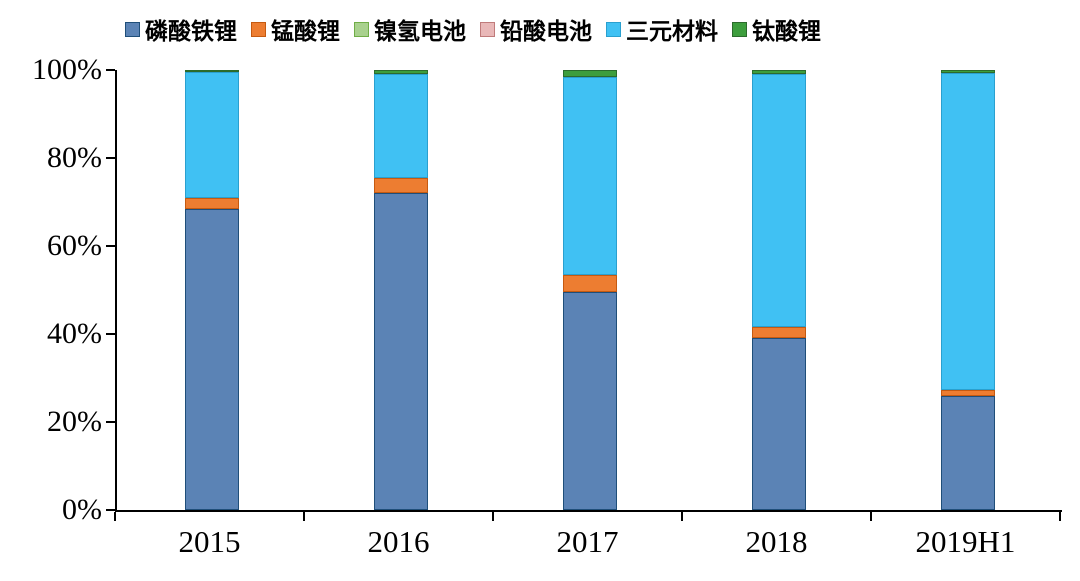  What do you see at coordinates (546, 32) in the screenshot?
I see `legend-label: 铅酸电池` at bounding box center [546, 32].